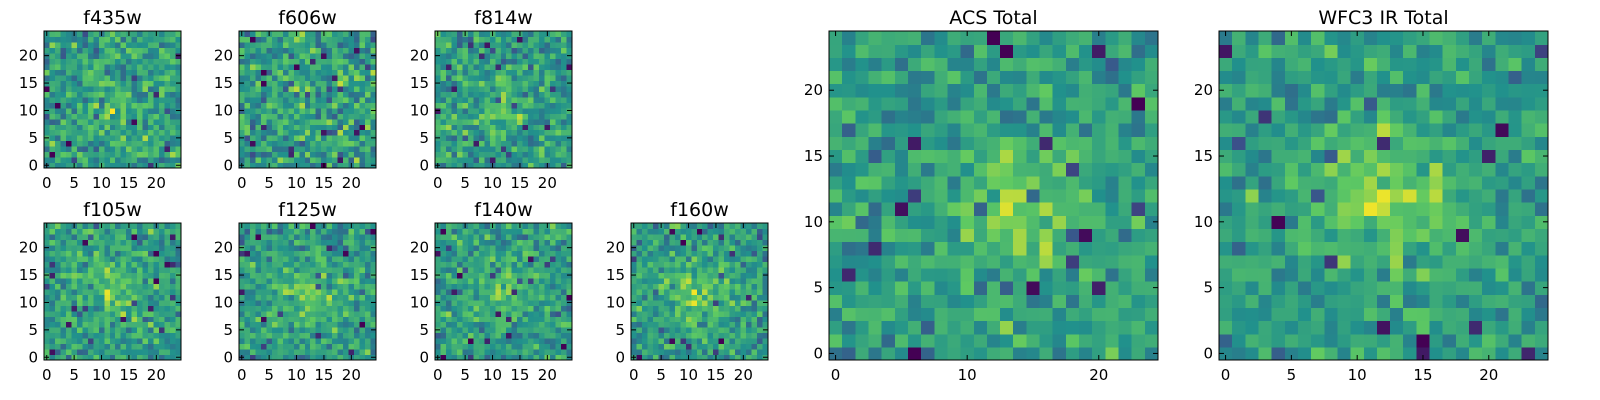 This screenshot has width=1600, height=400. I want to click on heatmap-cells, so click(308, 100).